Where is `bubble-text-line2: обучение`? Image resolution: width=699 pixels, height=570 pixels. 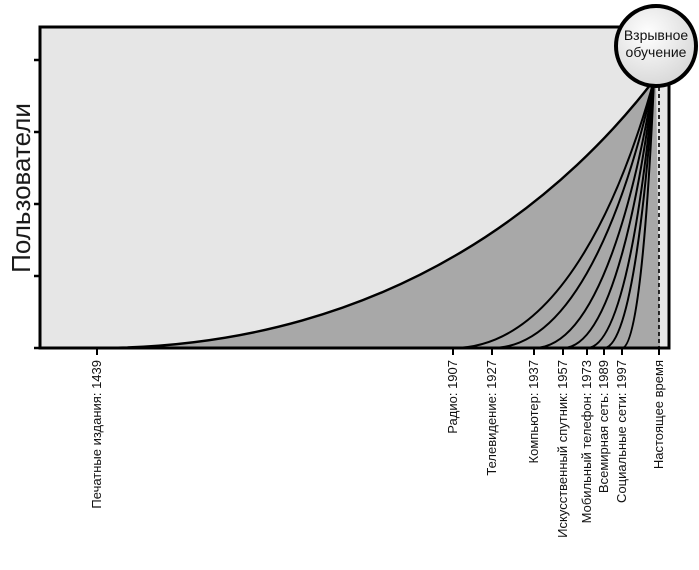 bubble-text-line2: обучение is located at coordinates (656, 52).